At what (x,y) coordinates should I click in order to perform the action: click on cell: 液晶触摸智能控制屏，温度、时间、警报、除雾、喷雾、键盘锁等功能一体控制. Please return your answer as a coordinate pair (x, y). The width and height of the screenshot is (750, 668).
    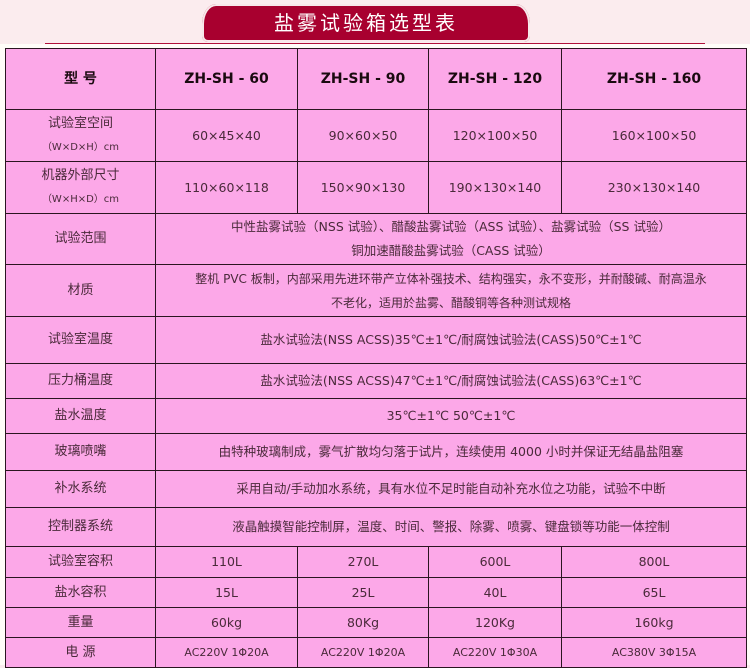
    Looking at the image, I should click on (451, 527).